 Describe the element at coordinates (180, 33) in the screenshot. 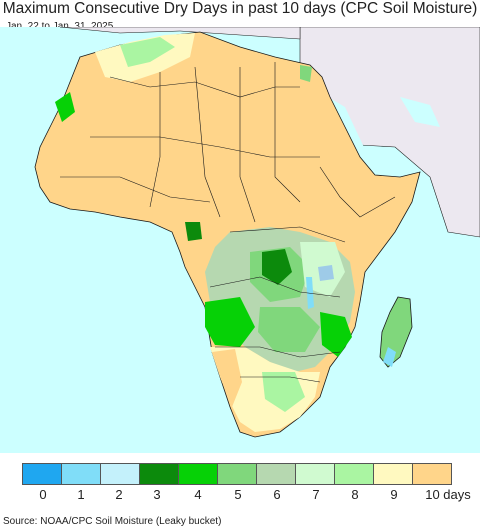

I see `mediterranean-coast-europe` at that location.